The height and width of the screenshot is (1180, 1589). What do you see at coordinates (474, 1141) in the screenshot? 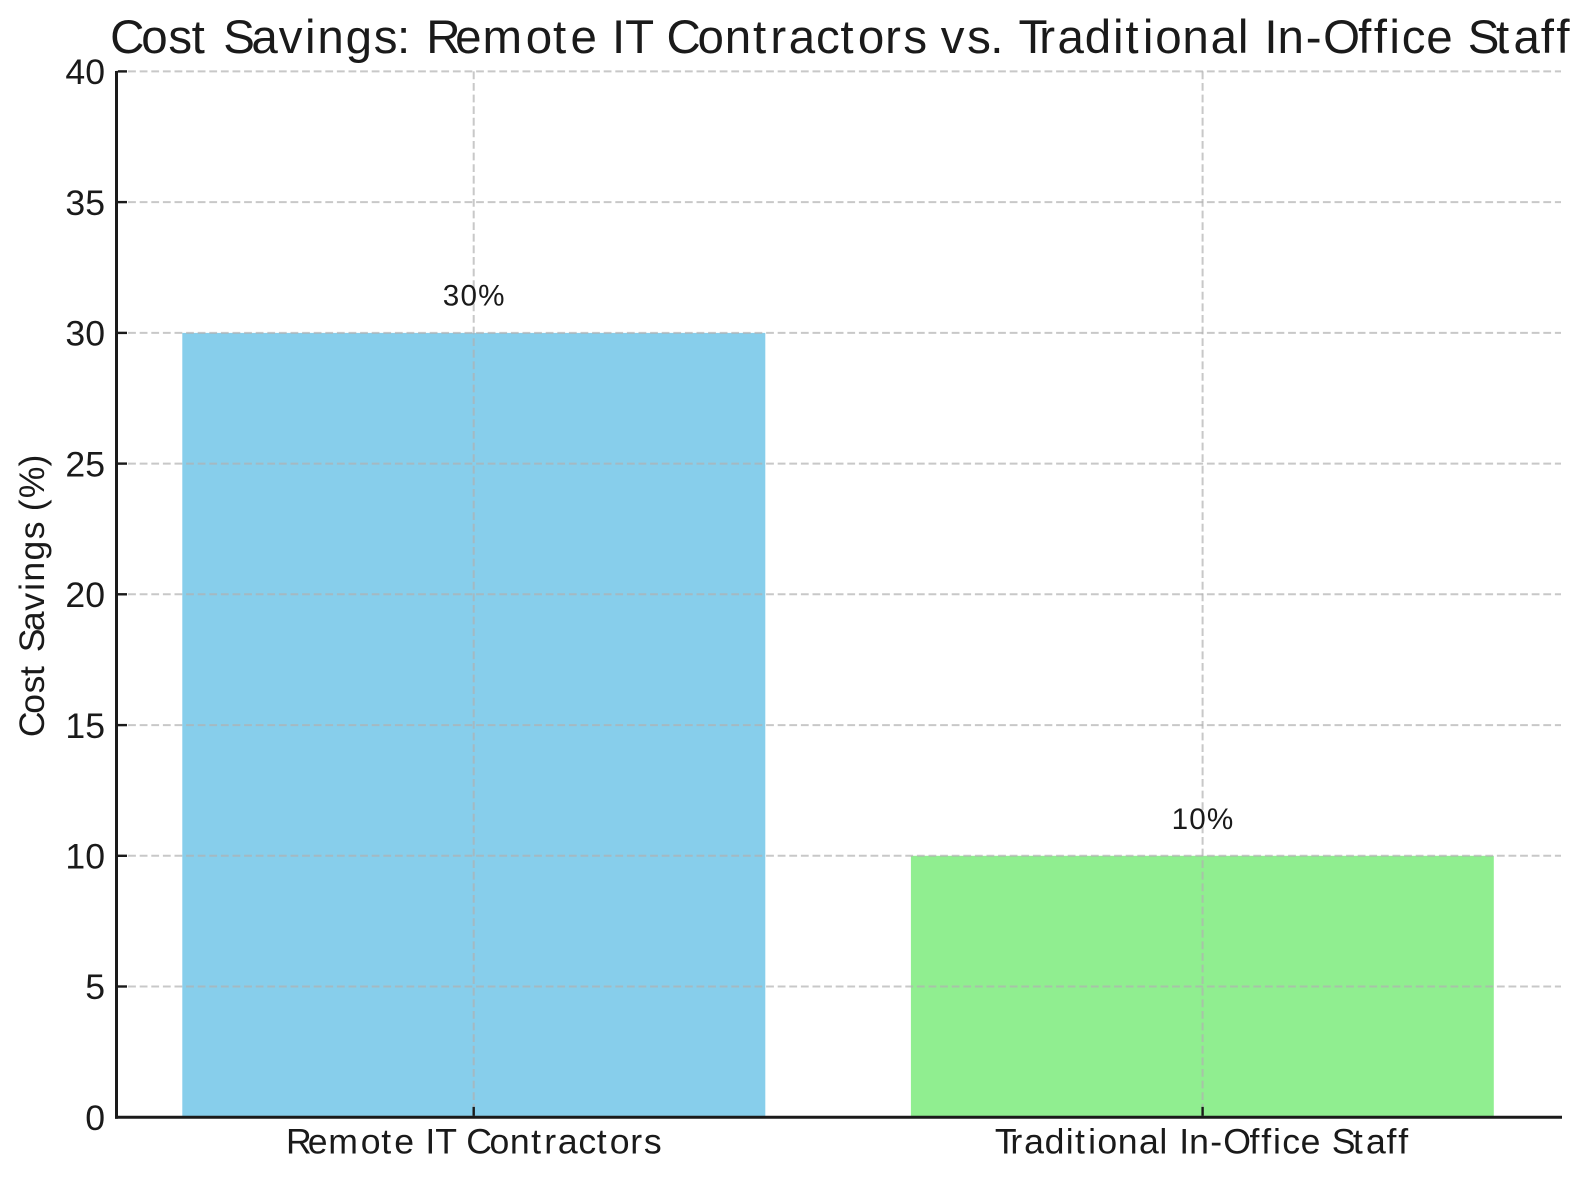
I see `svg-text: Remote IT Contractors` at bounding box center [474, 1141].